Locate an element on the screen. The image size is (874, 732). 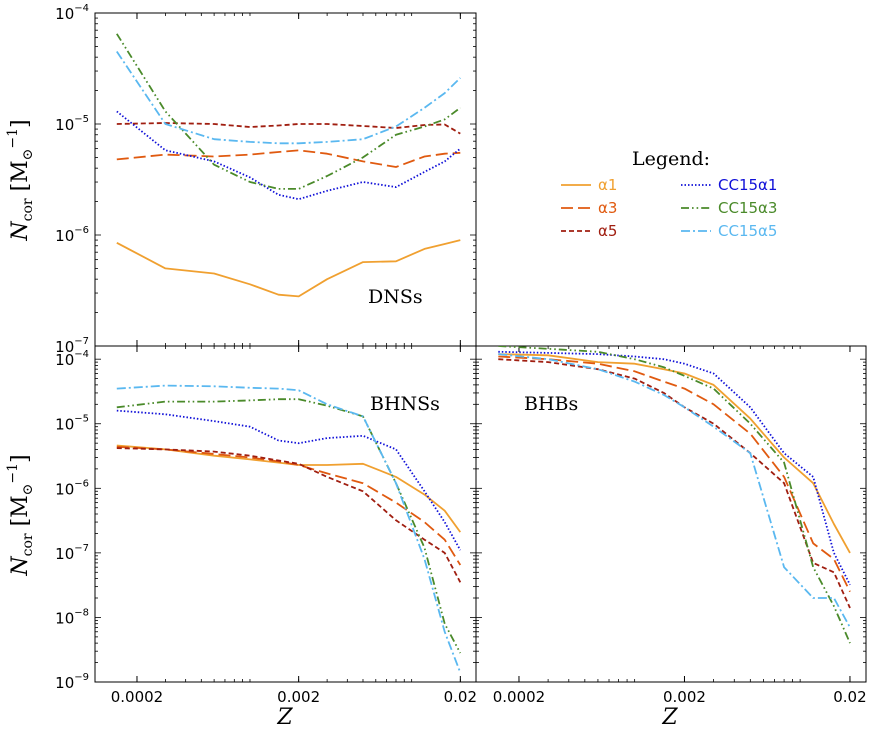
y-tick-exponent: −8 is located at coordinates (81, 612).